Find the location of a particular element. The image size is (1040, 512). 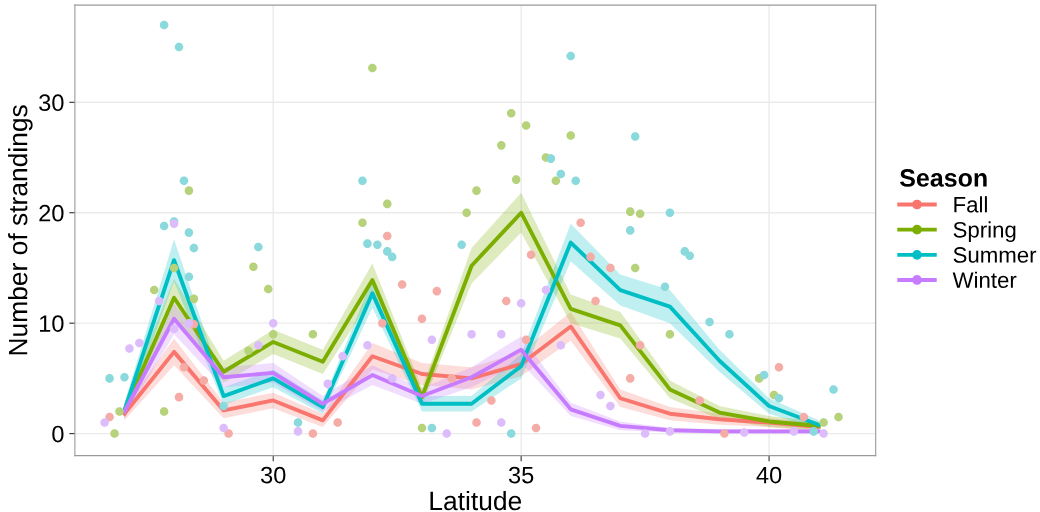

x-axis-title: Latitude is located at coordinates (476, 500).